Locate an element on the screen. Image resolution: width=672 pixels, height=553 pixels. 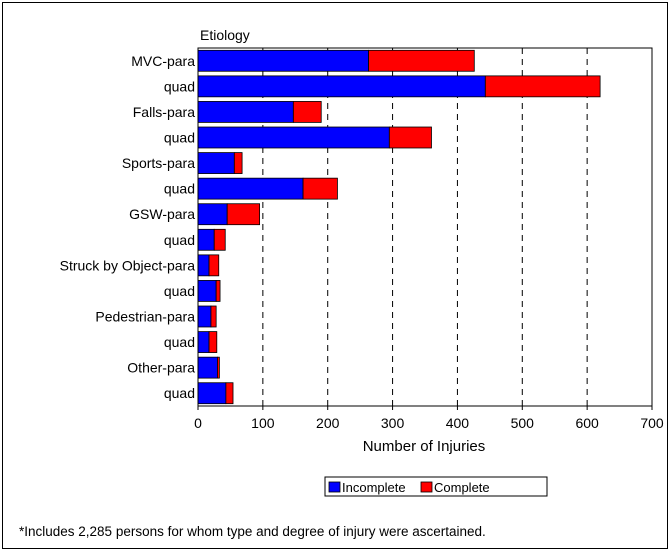
legend: Incomplete Complete is located at coordinates (436, 486).